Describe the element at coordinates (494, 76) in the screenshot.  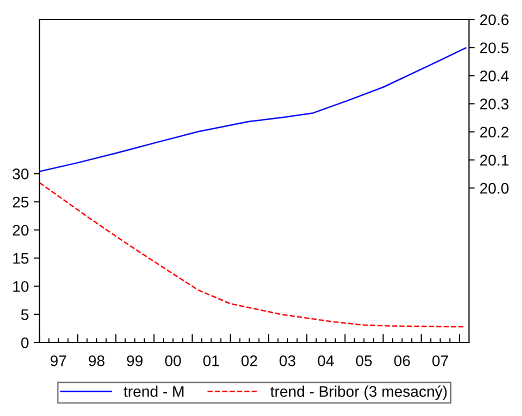
I see `y2-tick-label: 20.4` at that location.